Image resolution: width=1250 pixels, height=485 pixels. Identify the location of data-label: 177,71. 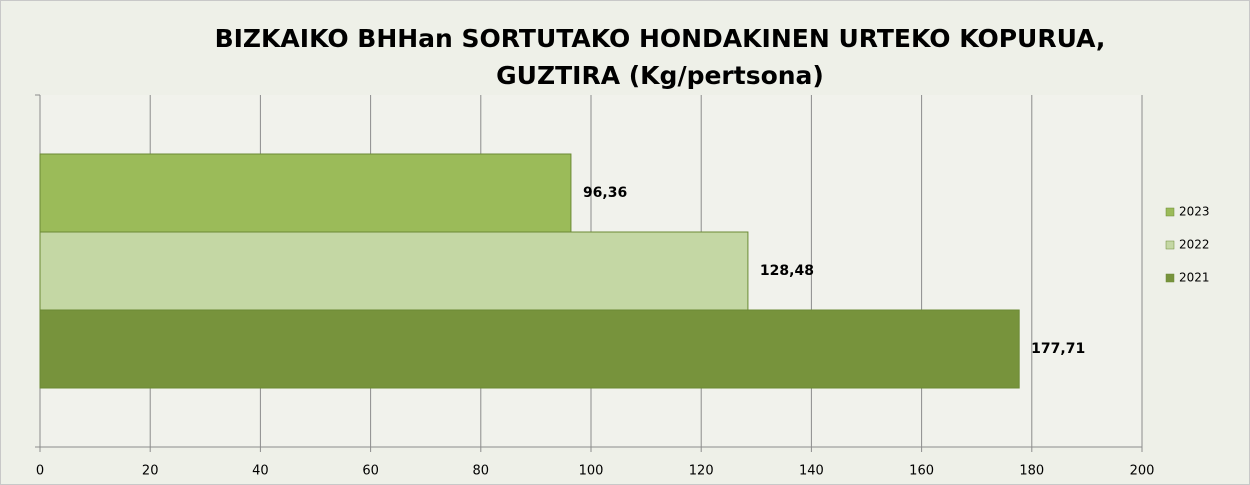
(1058, 349).